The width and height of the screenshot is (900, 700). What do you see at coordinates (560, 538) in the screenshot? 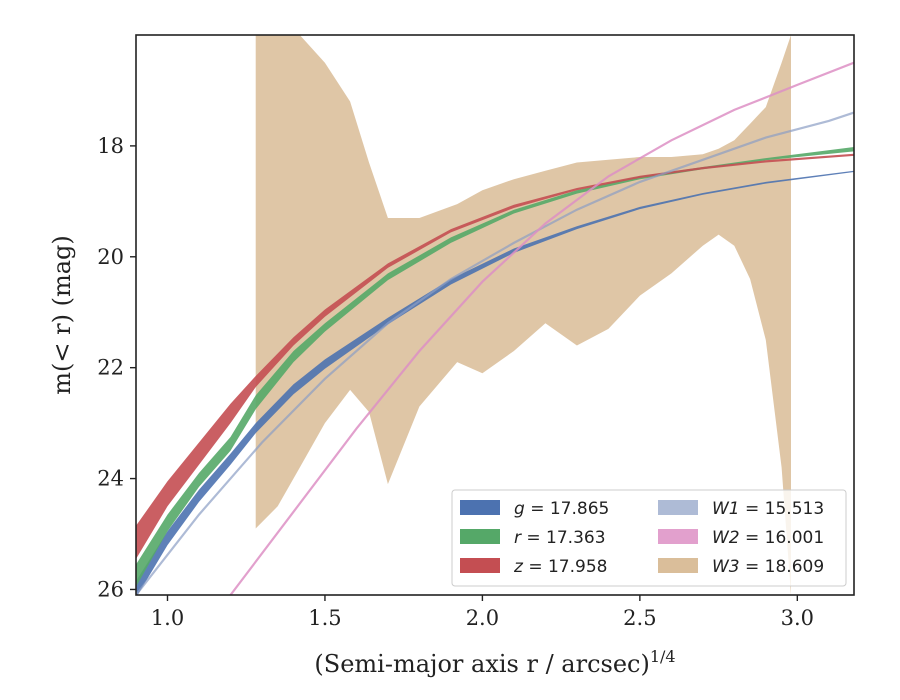
I see `legend-label-r: r = 17.363` at bounding box center [560, 538].